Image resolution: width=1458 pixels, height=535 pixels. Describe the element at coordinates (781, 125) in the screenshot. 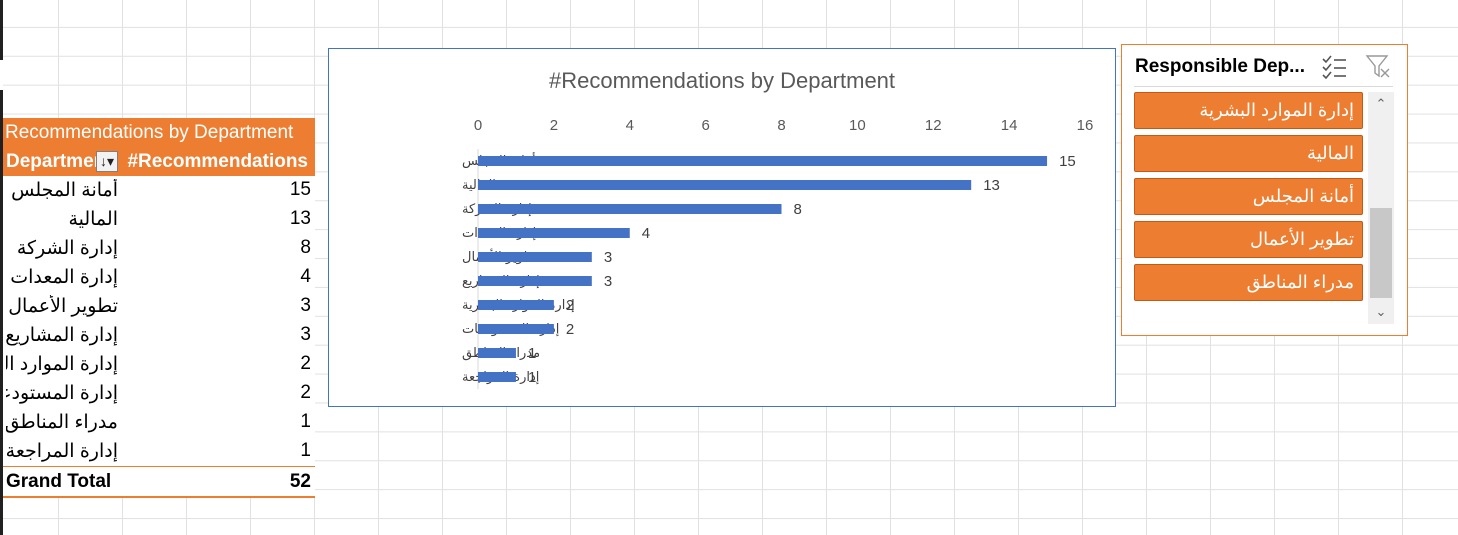

I see `x-tick-label: 8` at that location.